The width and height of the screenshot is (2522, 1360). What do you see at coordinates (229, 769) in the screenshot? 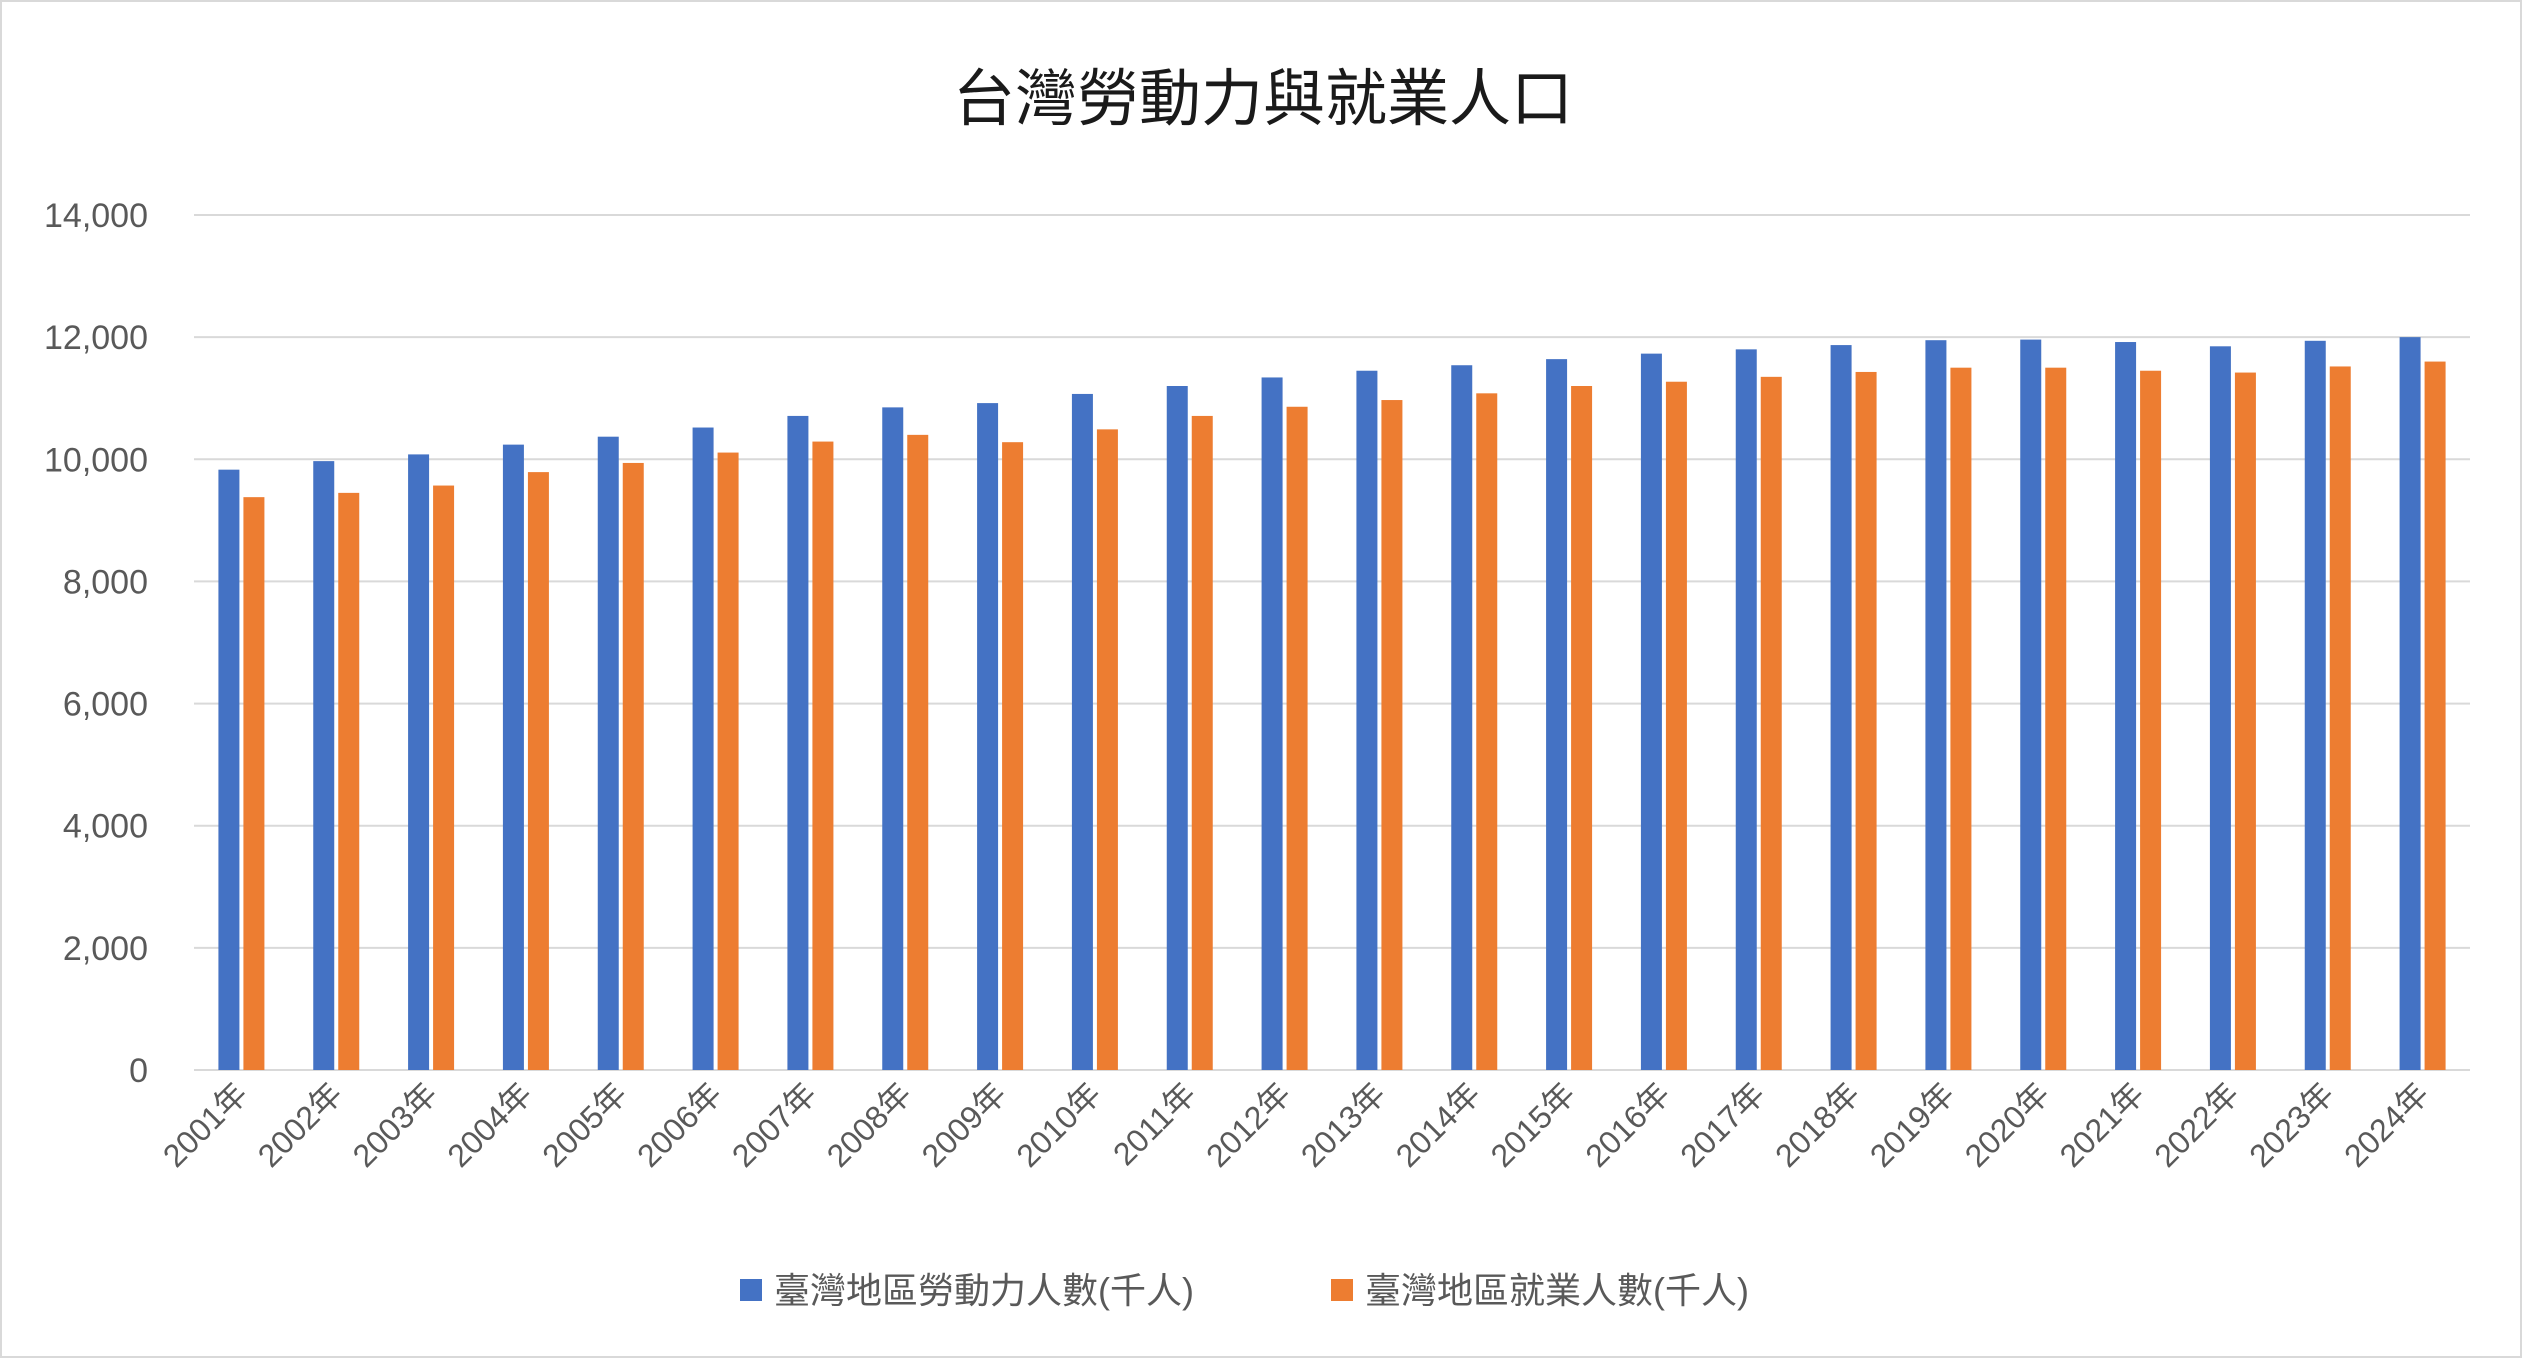
I see `bar-labor-force-2001年` at bounding box center [229, 769].